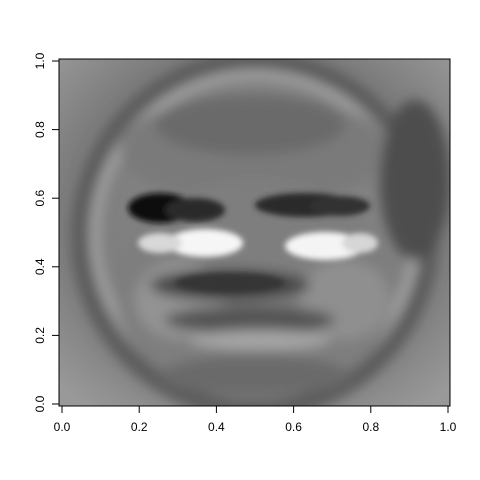 This screenshot has width=480, height=480. Describe the element at coordinates (370, 427) in the screenshot. I see `x-tick-label: 0.8` at that location.